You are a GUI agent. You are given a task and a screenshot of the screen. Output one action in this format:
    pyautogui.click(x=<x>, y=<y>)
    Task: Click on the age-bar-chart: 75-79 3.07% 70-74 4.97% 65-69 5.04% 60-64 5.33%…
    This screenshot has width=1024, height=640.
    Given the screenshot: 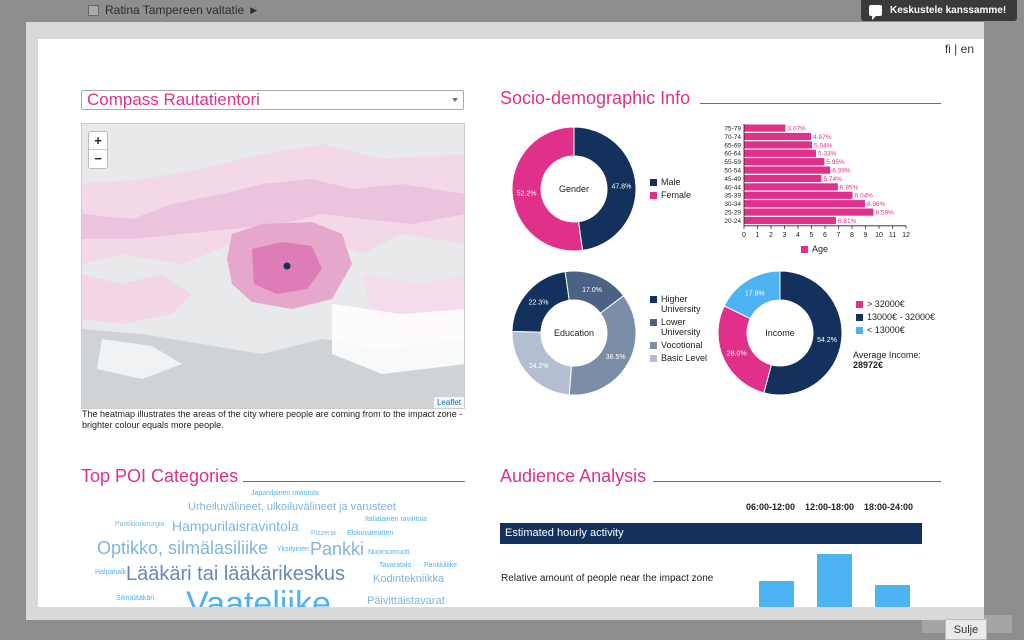 What is the action you would take?
    pyautogui.click(x=817, y=181)
    